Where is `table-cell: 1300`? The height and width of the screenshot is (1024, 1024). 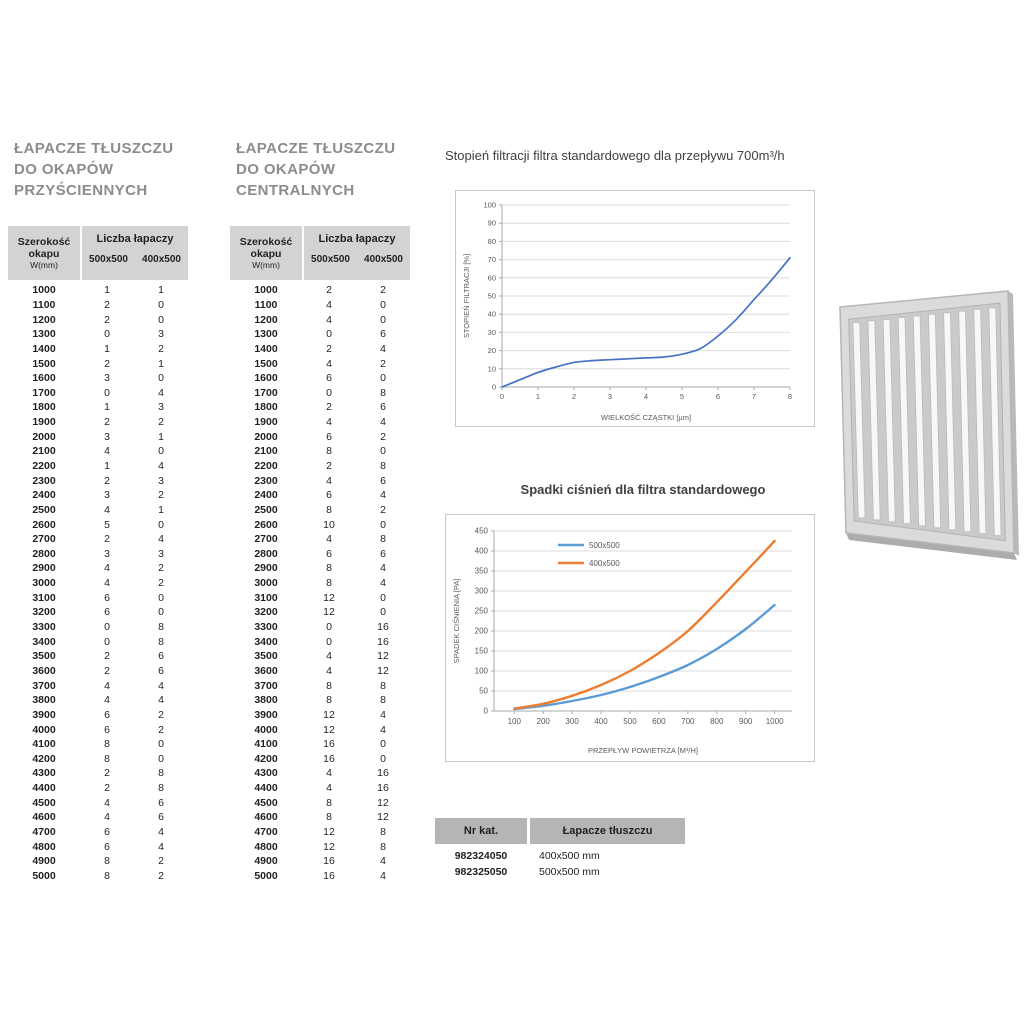 table-cell: 1300 is located at coordinates (44, 334).